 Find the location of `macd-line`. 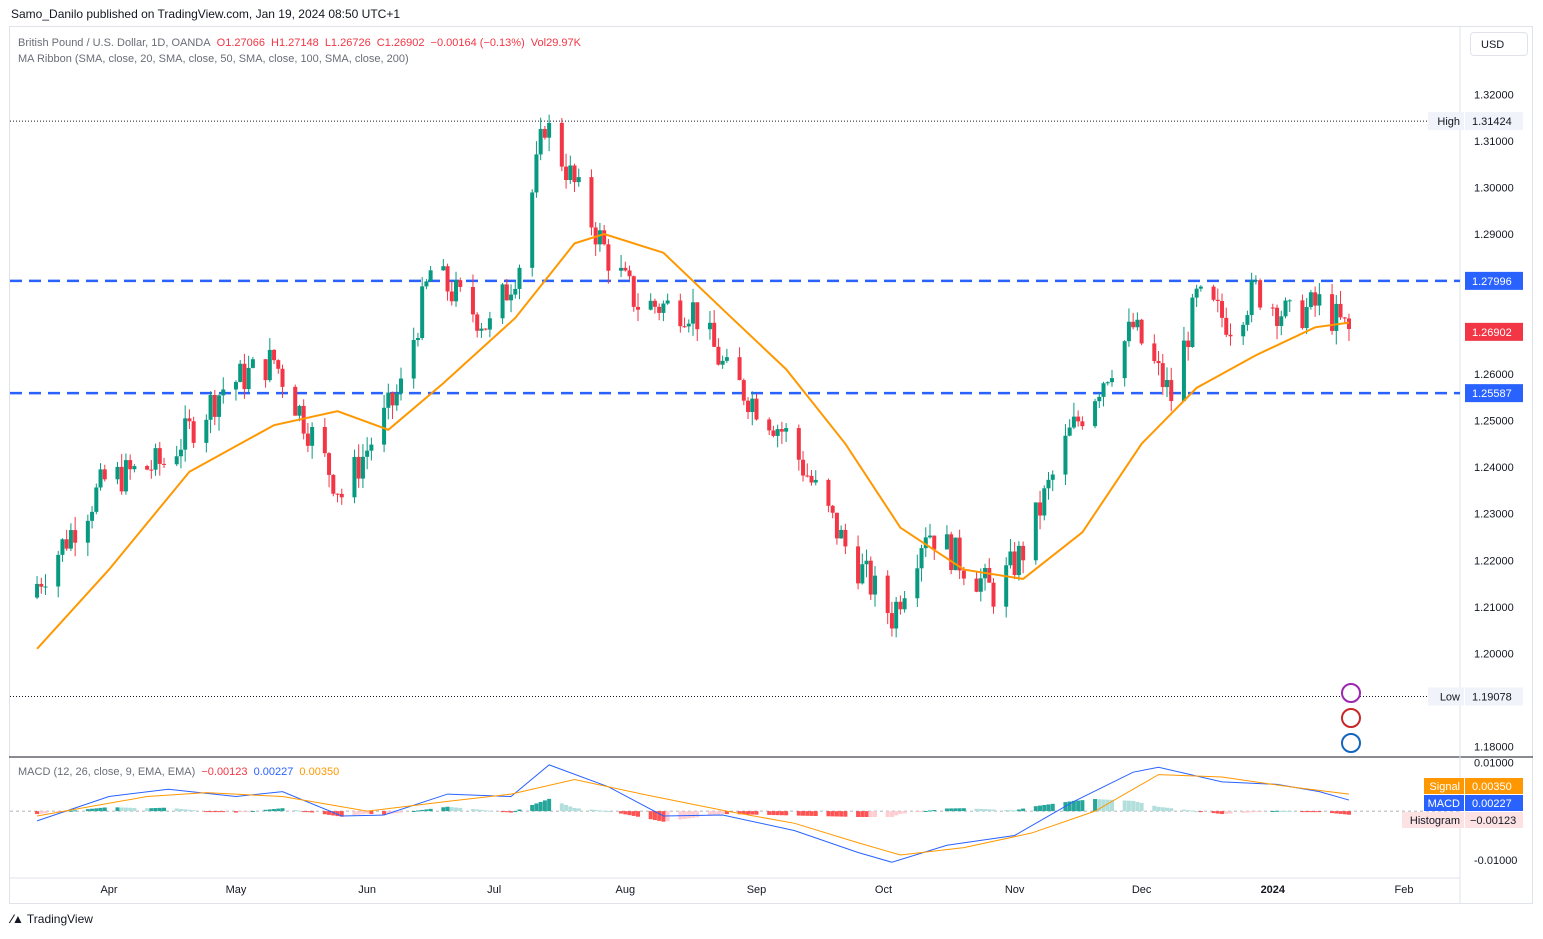

macd-line is located at coordinates (693, 813).